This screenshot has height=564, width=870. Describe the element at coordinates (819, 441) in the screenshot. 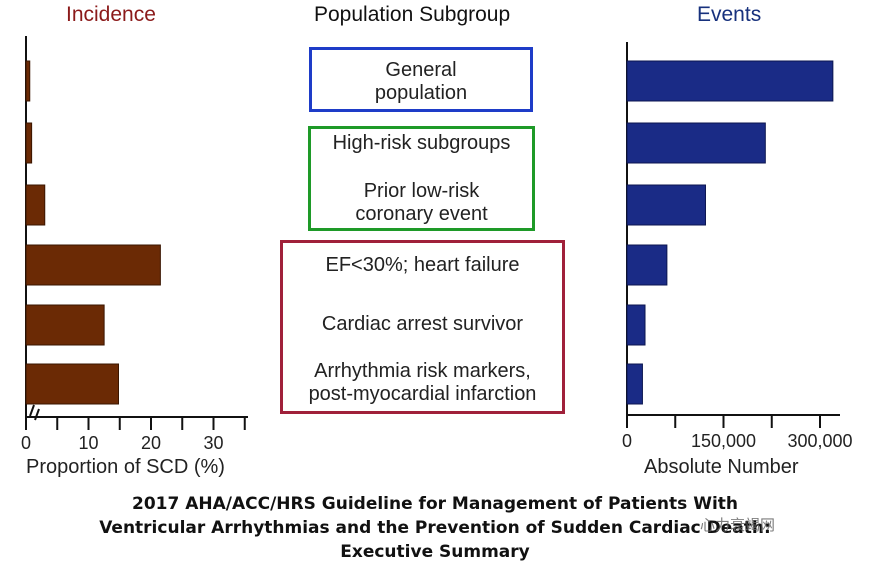

I see `events-tick-label: 300,000` at that location.